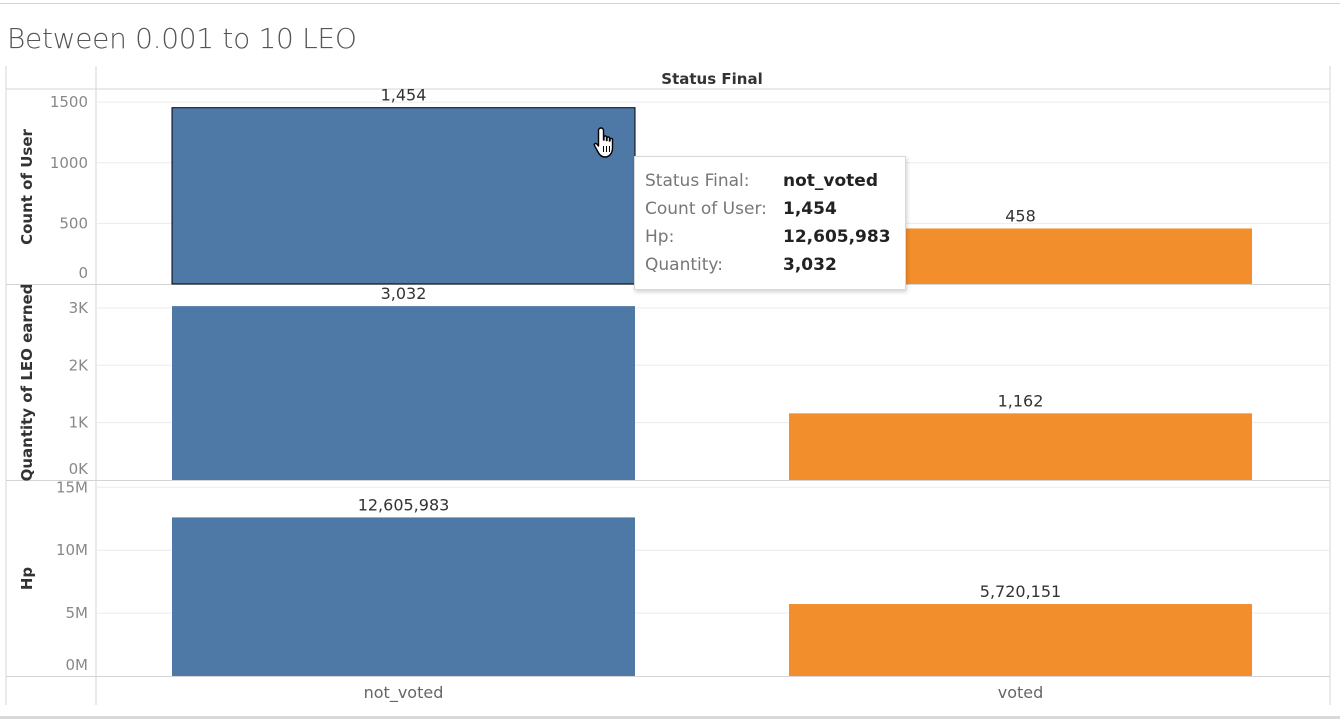 This screenshot has width=1340, height=722. Describe the element at coordinates (72, 487) in the screenshot. I see `y-tick-label: 15M` at that location.